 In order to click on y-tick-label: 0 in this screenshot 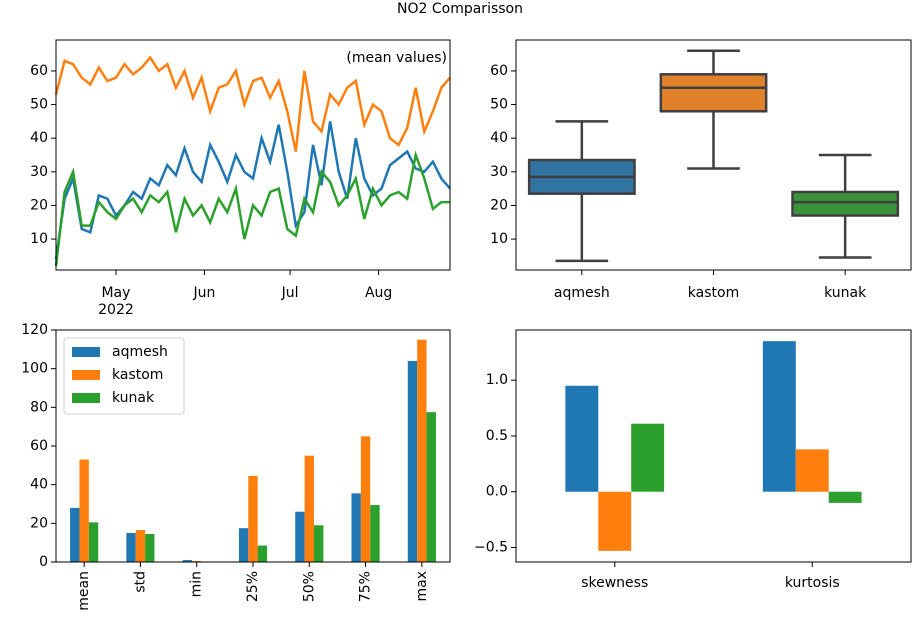, I will do `click(43, 562)`.